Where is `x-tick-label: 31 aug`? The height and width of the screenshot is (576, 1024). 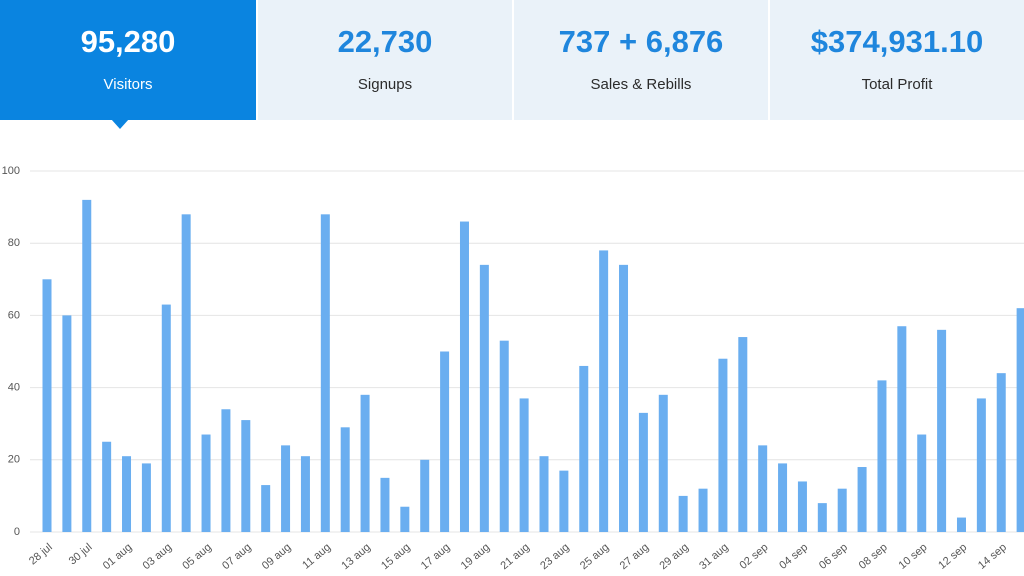 x-tick-label: 31 aug is located at coordinates (713, 556).